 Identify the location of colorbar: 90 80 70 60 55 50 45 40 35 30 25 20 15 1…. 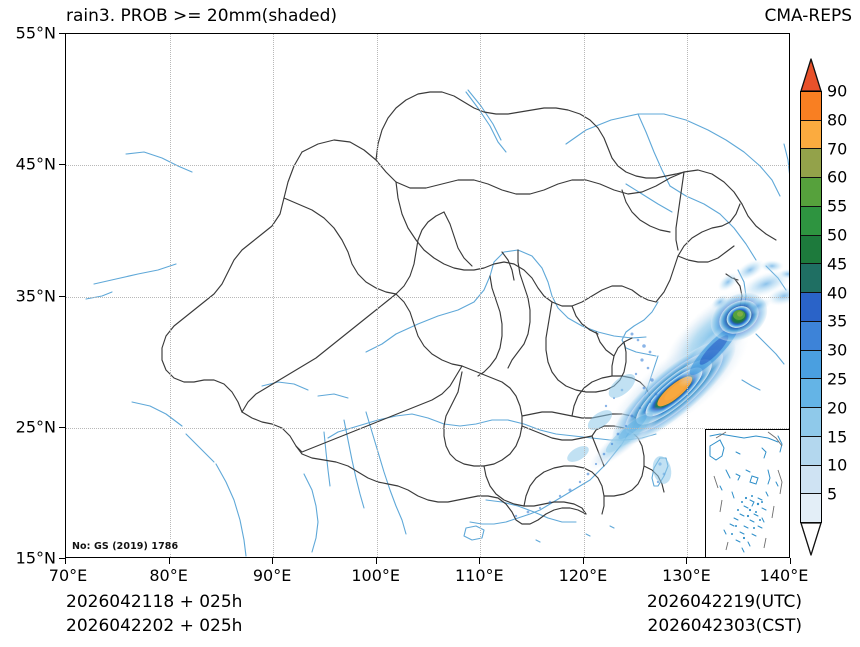
(829, 307).